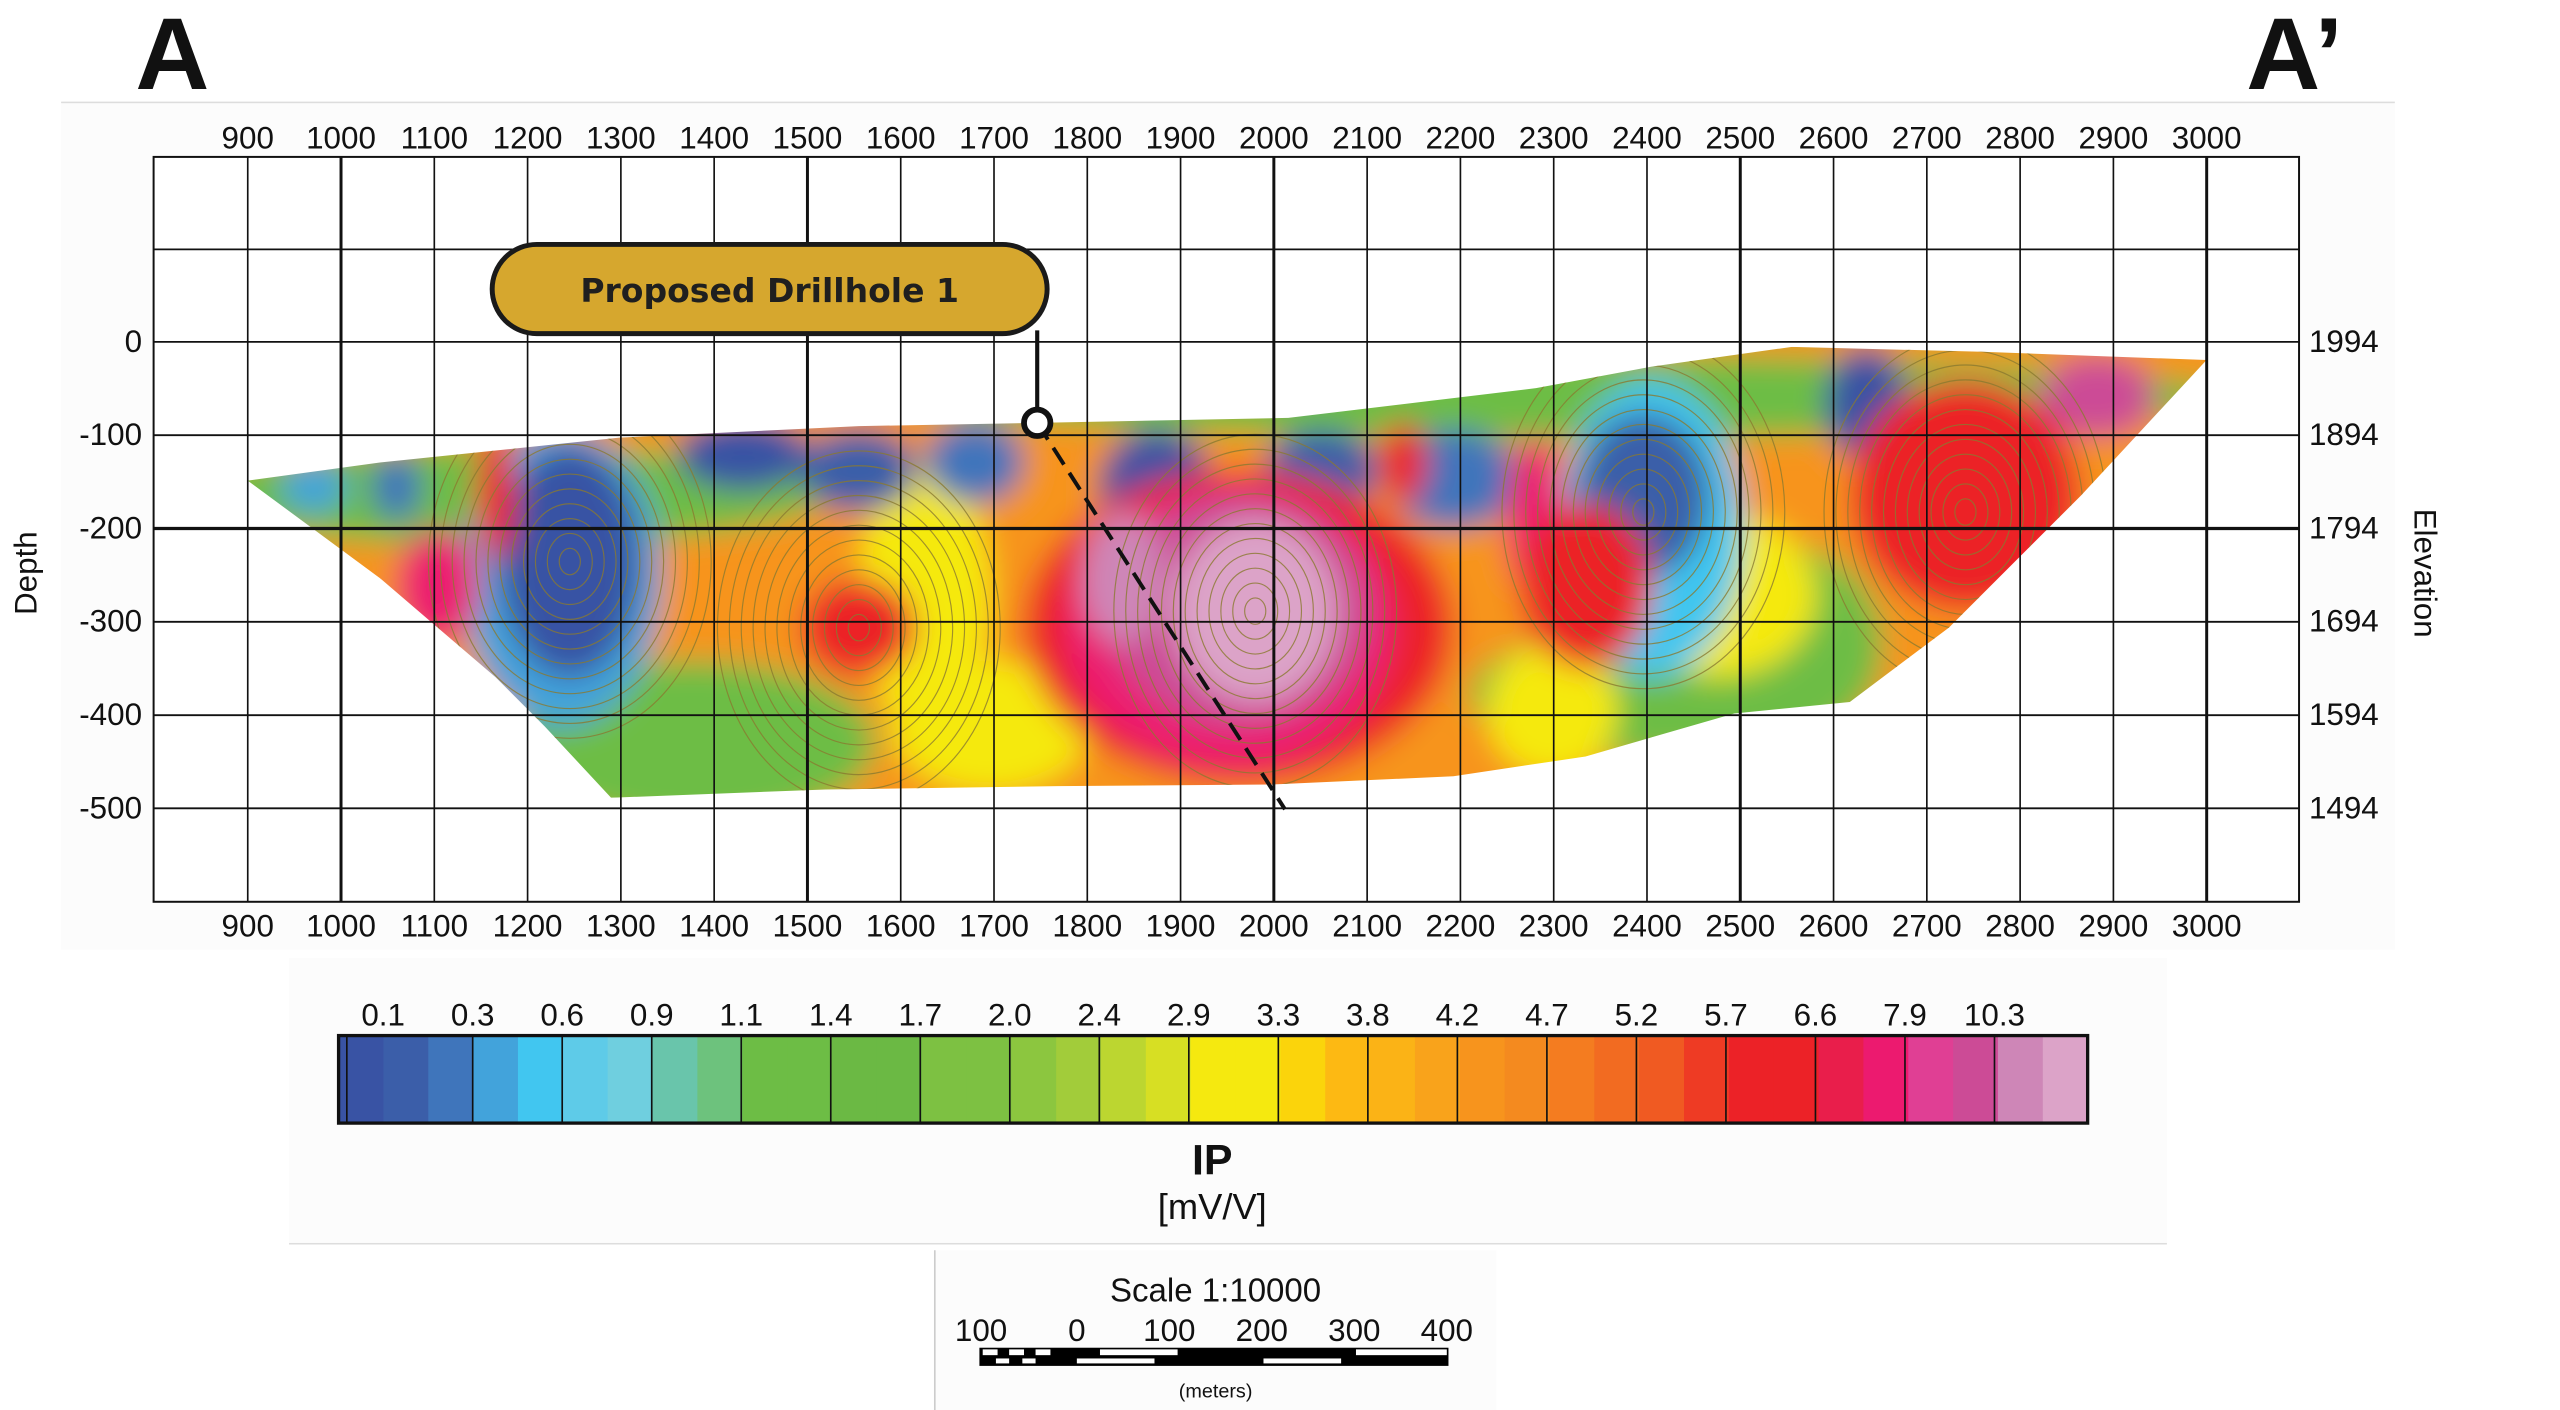 The height and width of the screenshot is (1410, 2560). Describe the element at coordinates (25, 573) in the screenshot. I see `depth-axis-title: Depth` at that location.